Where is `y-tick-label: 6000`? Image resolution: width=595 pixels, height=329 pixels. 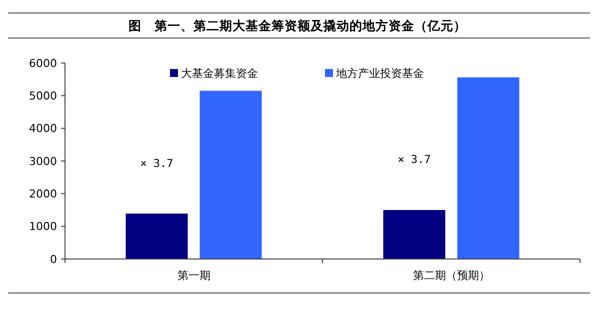 y-tick-label: 6000 is located at coordinates (43, 63).